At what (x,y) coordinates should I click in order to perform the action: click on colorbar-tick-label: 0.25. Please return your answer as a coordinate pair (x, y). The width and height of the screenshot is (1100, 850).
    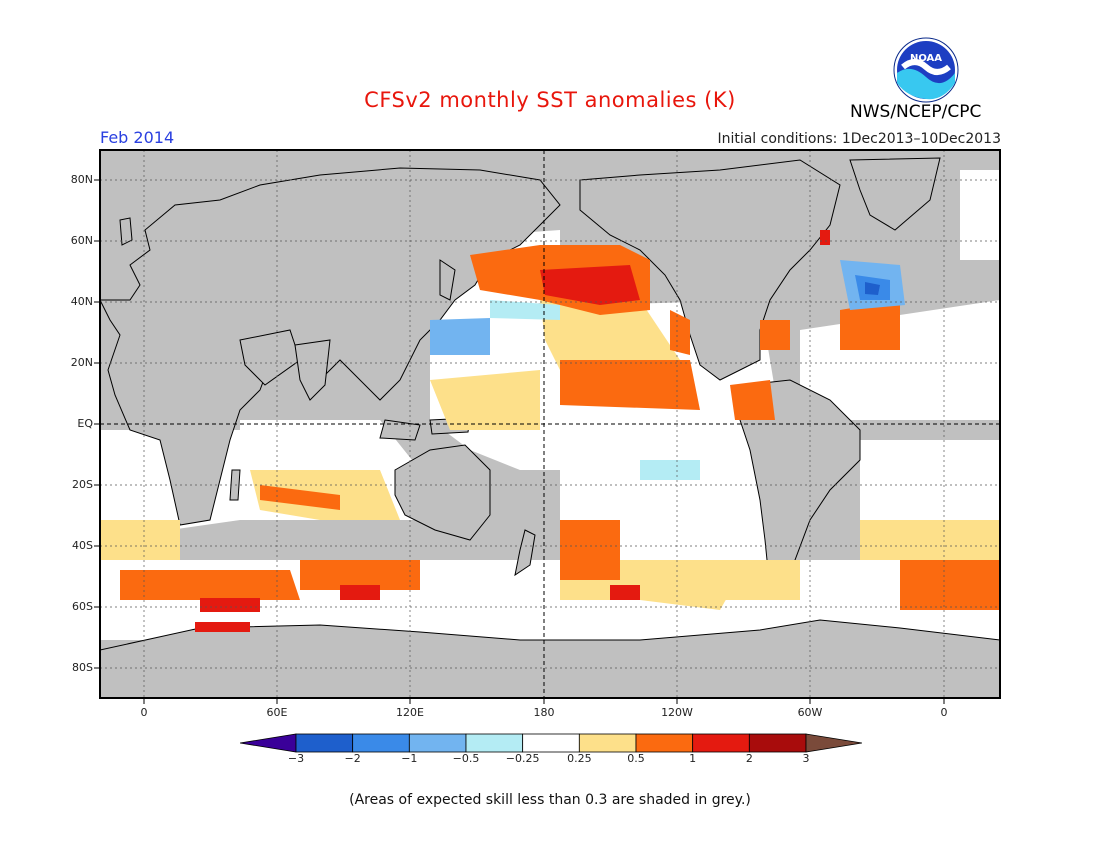
    Looking at the image, I should click on (579, 758).